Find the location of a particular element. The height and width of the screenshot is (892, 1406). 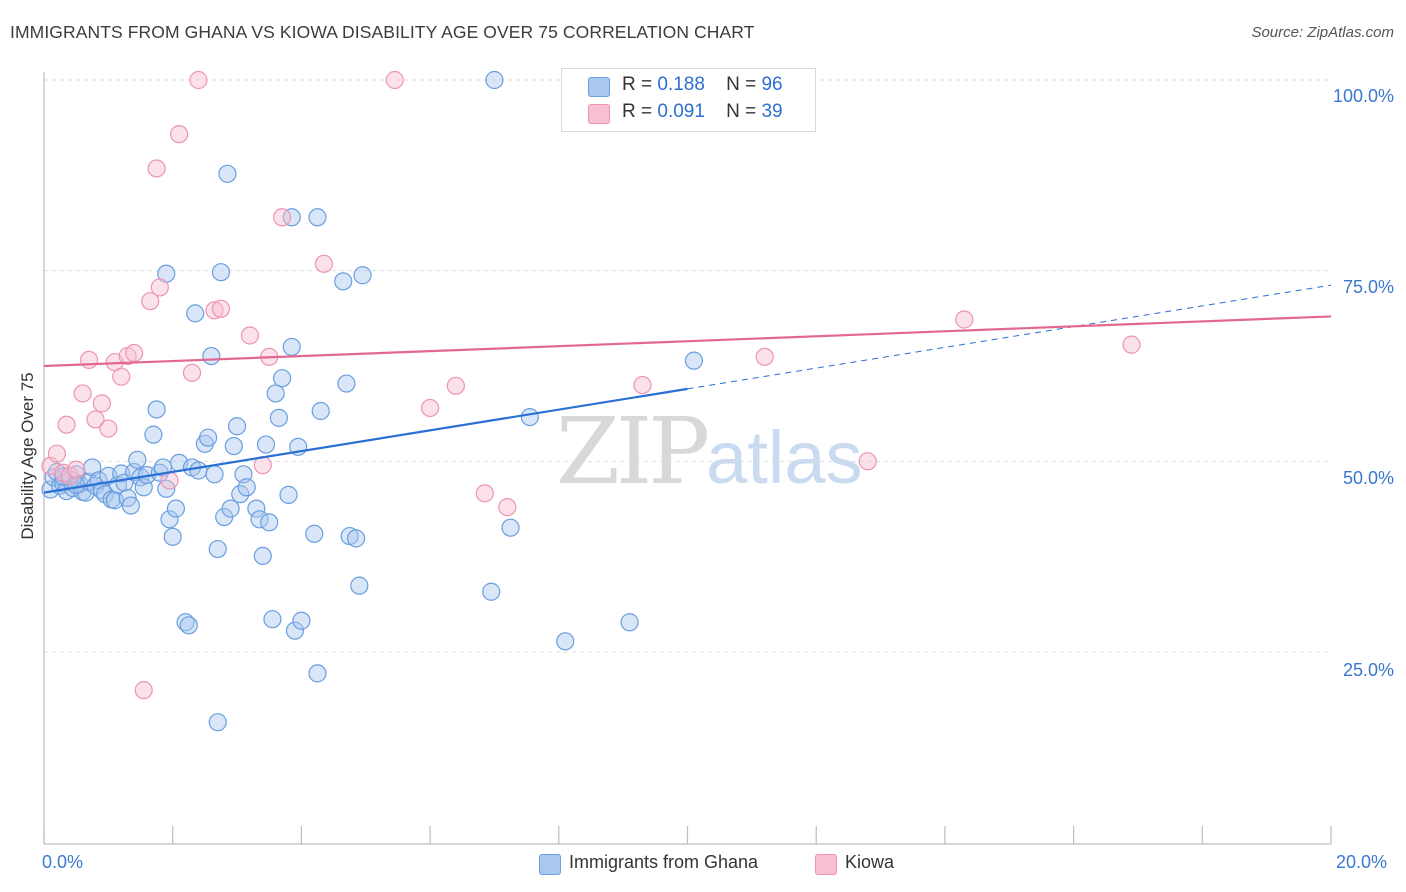

bottom-legend-kiowa-label: Kiowa is located at coordinates (870, 862).